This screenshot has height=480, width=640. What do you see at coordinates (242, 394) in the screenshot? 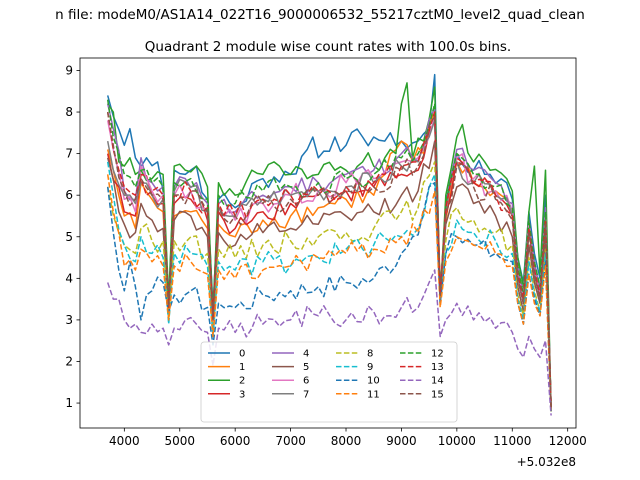
I see `legend-label-3: 3` at bounding box center [242, 394].